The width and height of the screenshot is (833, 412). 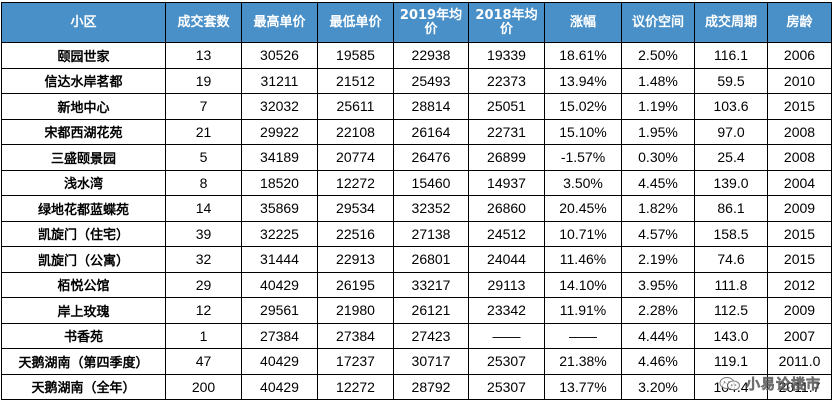 What do you see at coordinates (83, 233) in the screenshot?
I see `community-name-cell: 凯旋门（住宅）` at bounding box center [83, 233].